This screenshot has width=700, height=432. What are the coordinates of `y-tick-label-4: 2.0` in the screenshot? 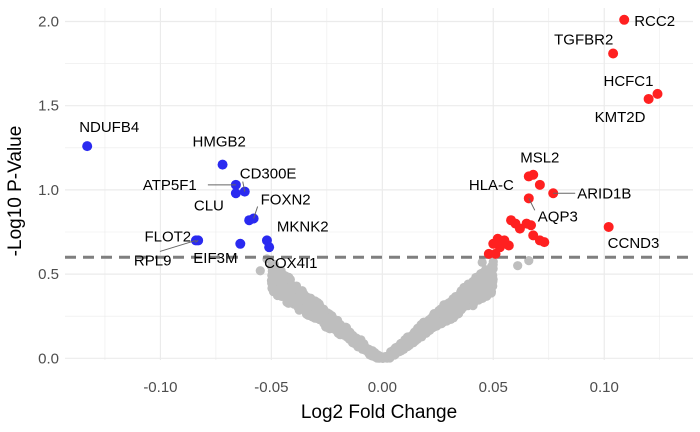 It's located at (48, 21).